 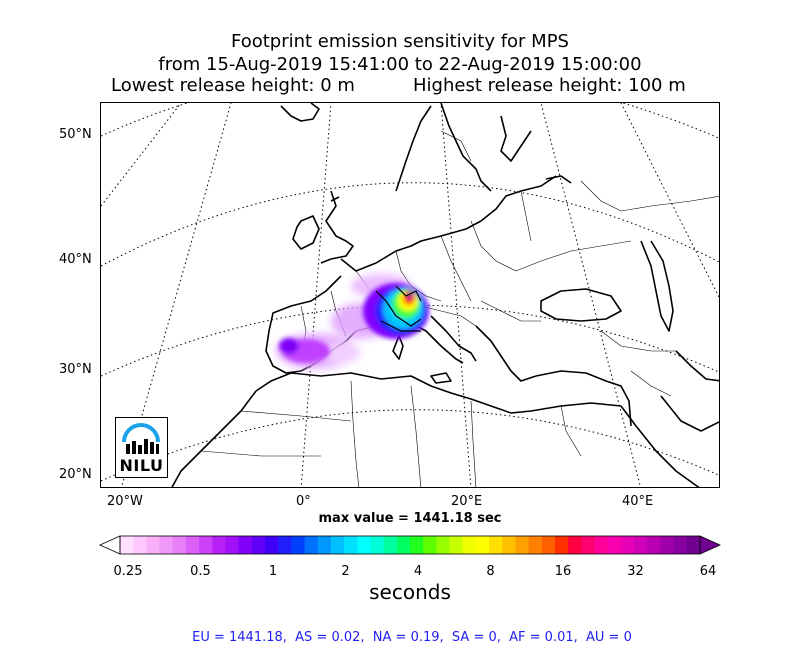 I want to click on lon-label-20e: 20°E, so click(x=467, y=501).